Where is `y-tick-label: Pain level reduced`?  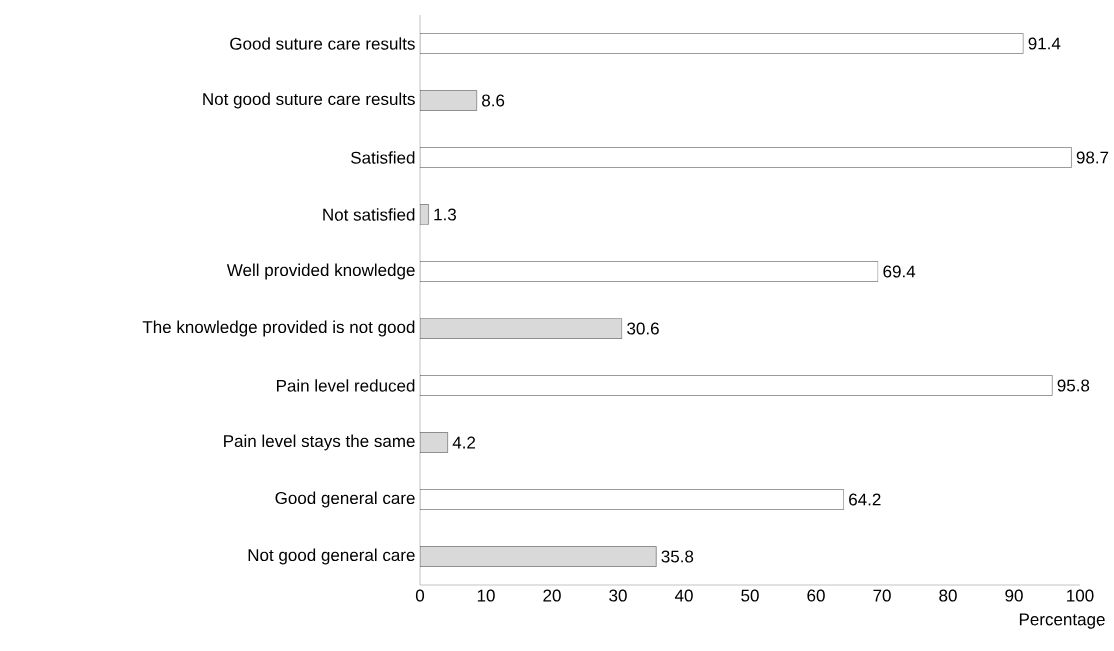 y-tick-label: Pain level reduced is located at coordinates (346, 385).